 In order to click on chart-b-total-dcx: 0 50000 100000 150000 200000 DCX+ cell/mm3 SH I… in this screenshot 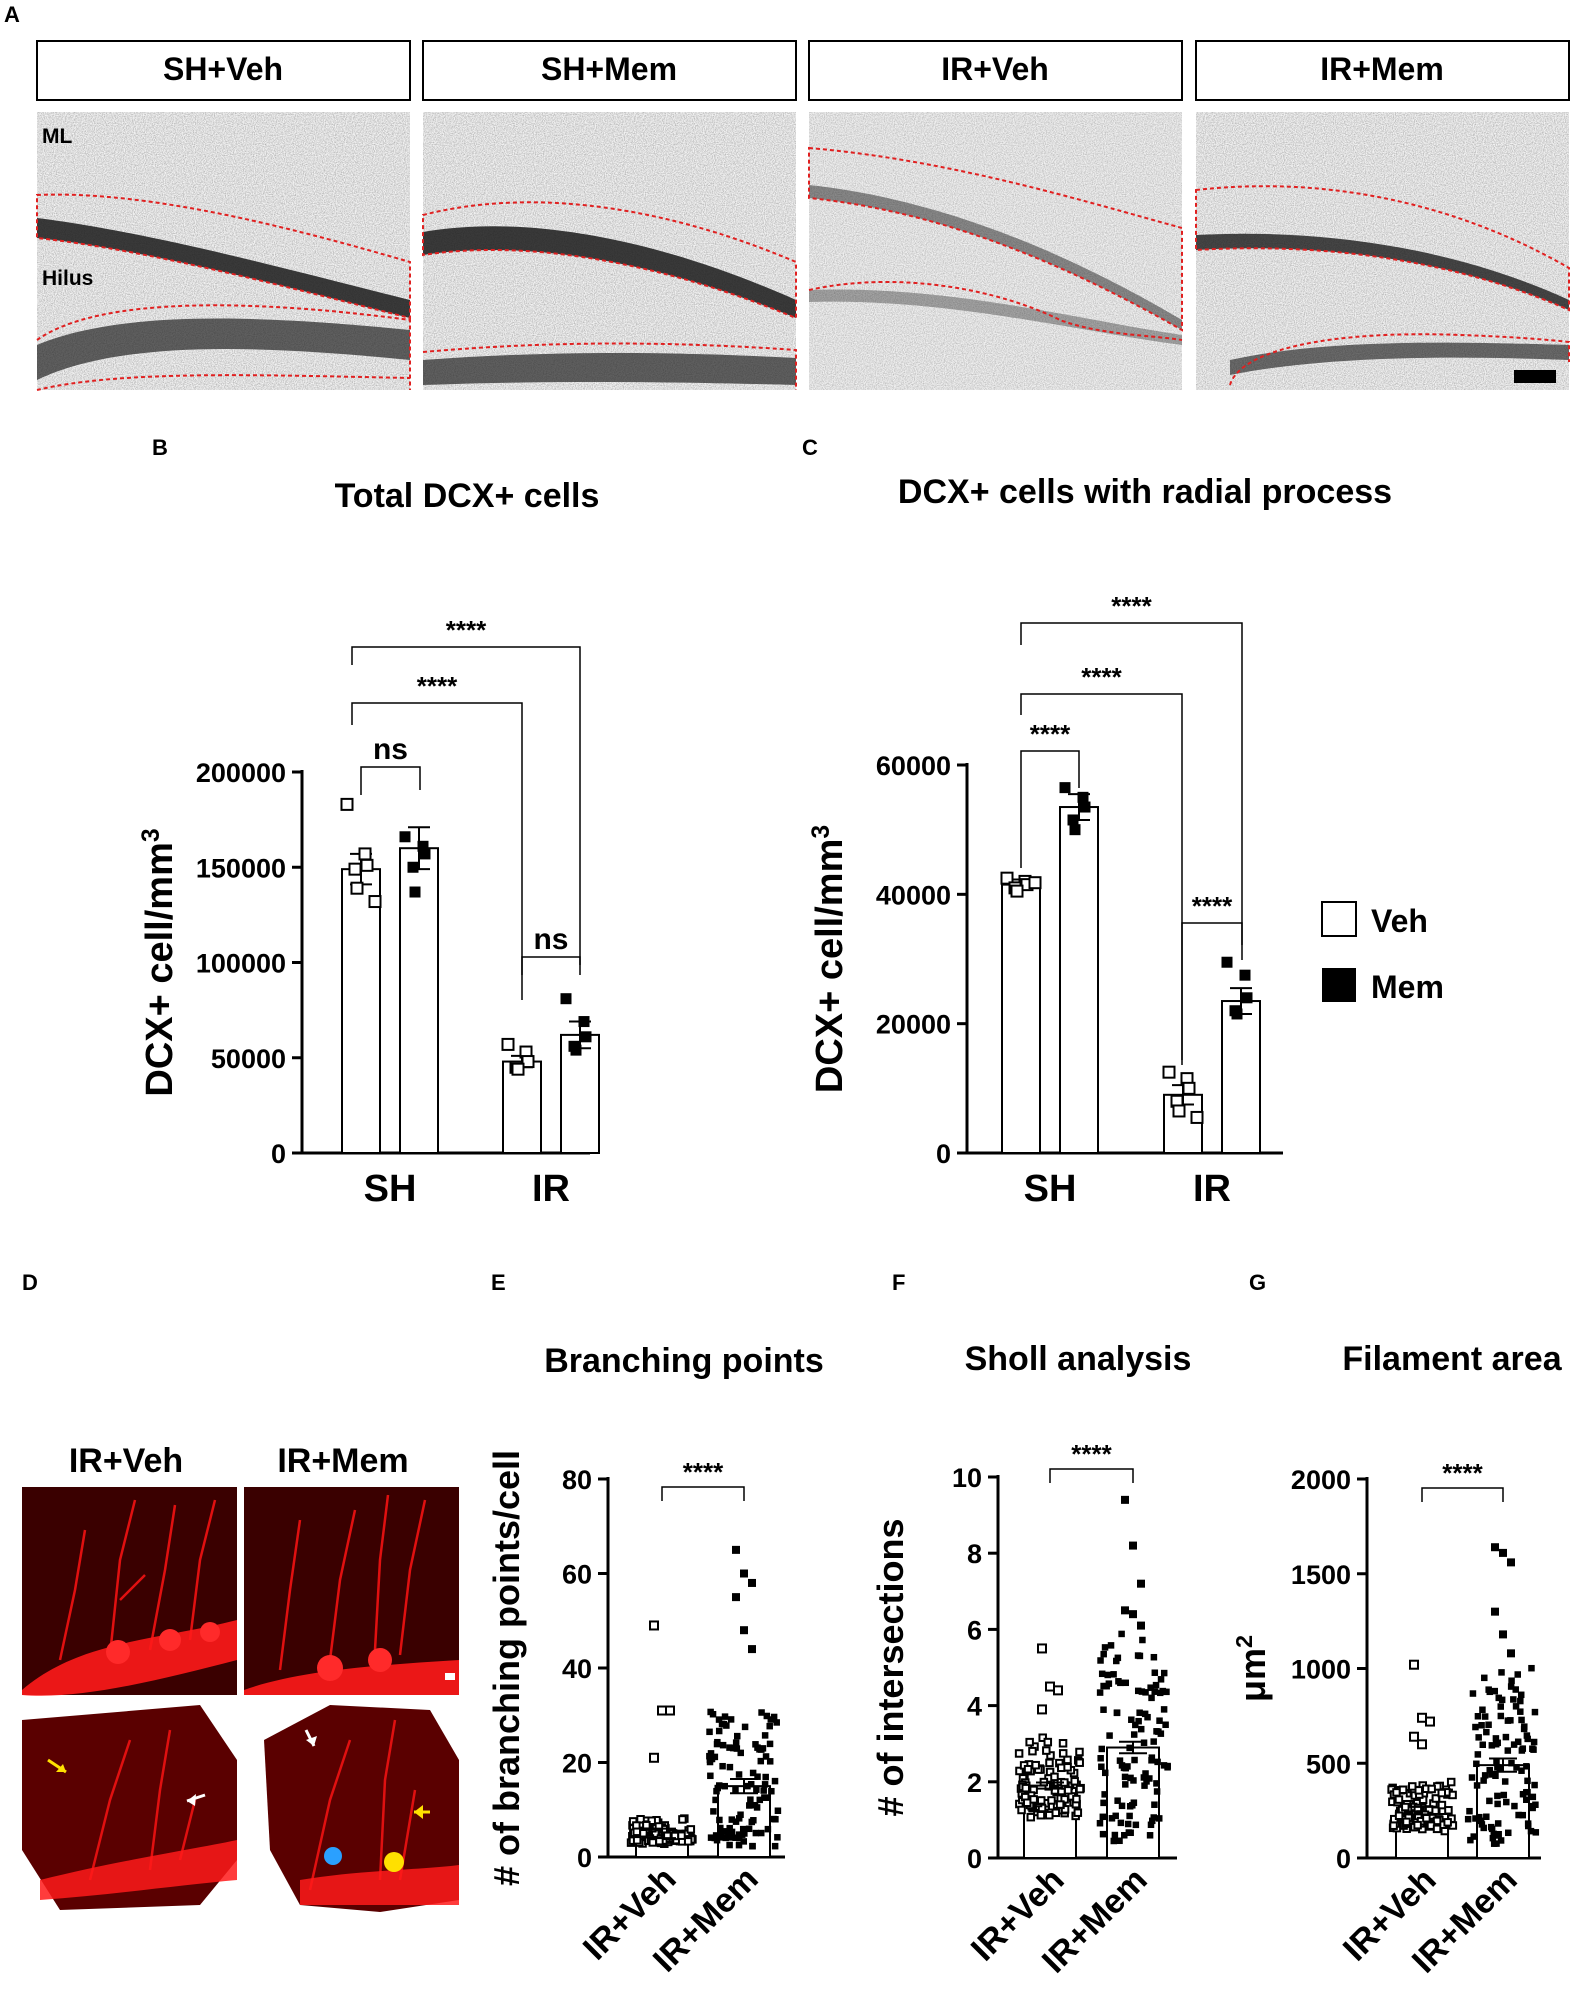, I will do `click(369, 912)`.